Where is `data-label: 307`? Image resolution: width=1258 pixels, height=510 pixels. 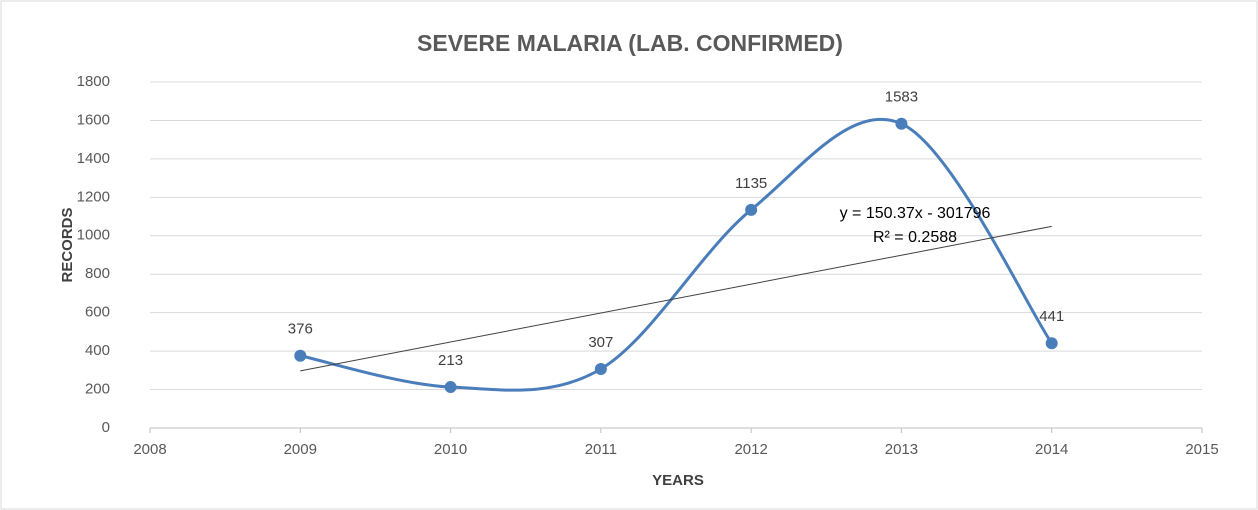 data-label: 307 is located at coordinates (600, 342).